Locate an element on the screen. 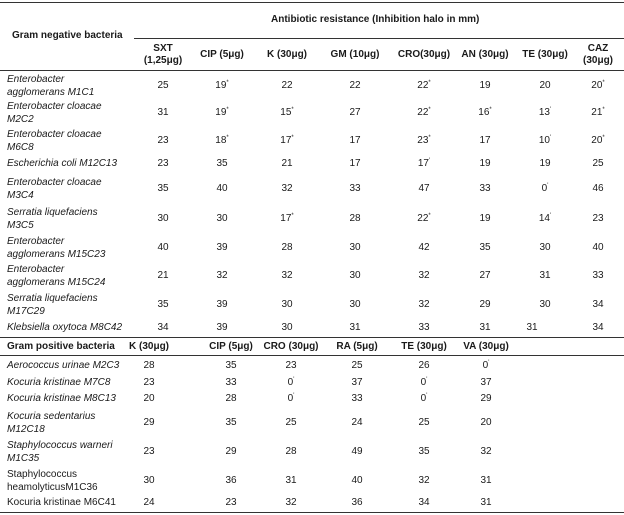 The width and height of the screenshot is (624, 515). cell-value: 17' is located at coordinates (424, 164).